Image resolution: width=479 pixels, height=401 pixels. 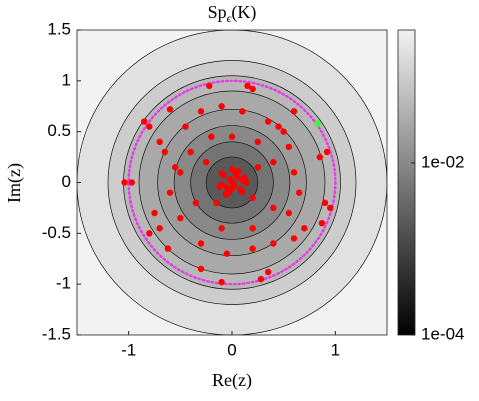 What do you see at coordinates (442, 161) in the screenshot?
I see `colorbar-tick-label: 1e-02` at bounding box center [442, 161].